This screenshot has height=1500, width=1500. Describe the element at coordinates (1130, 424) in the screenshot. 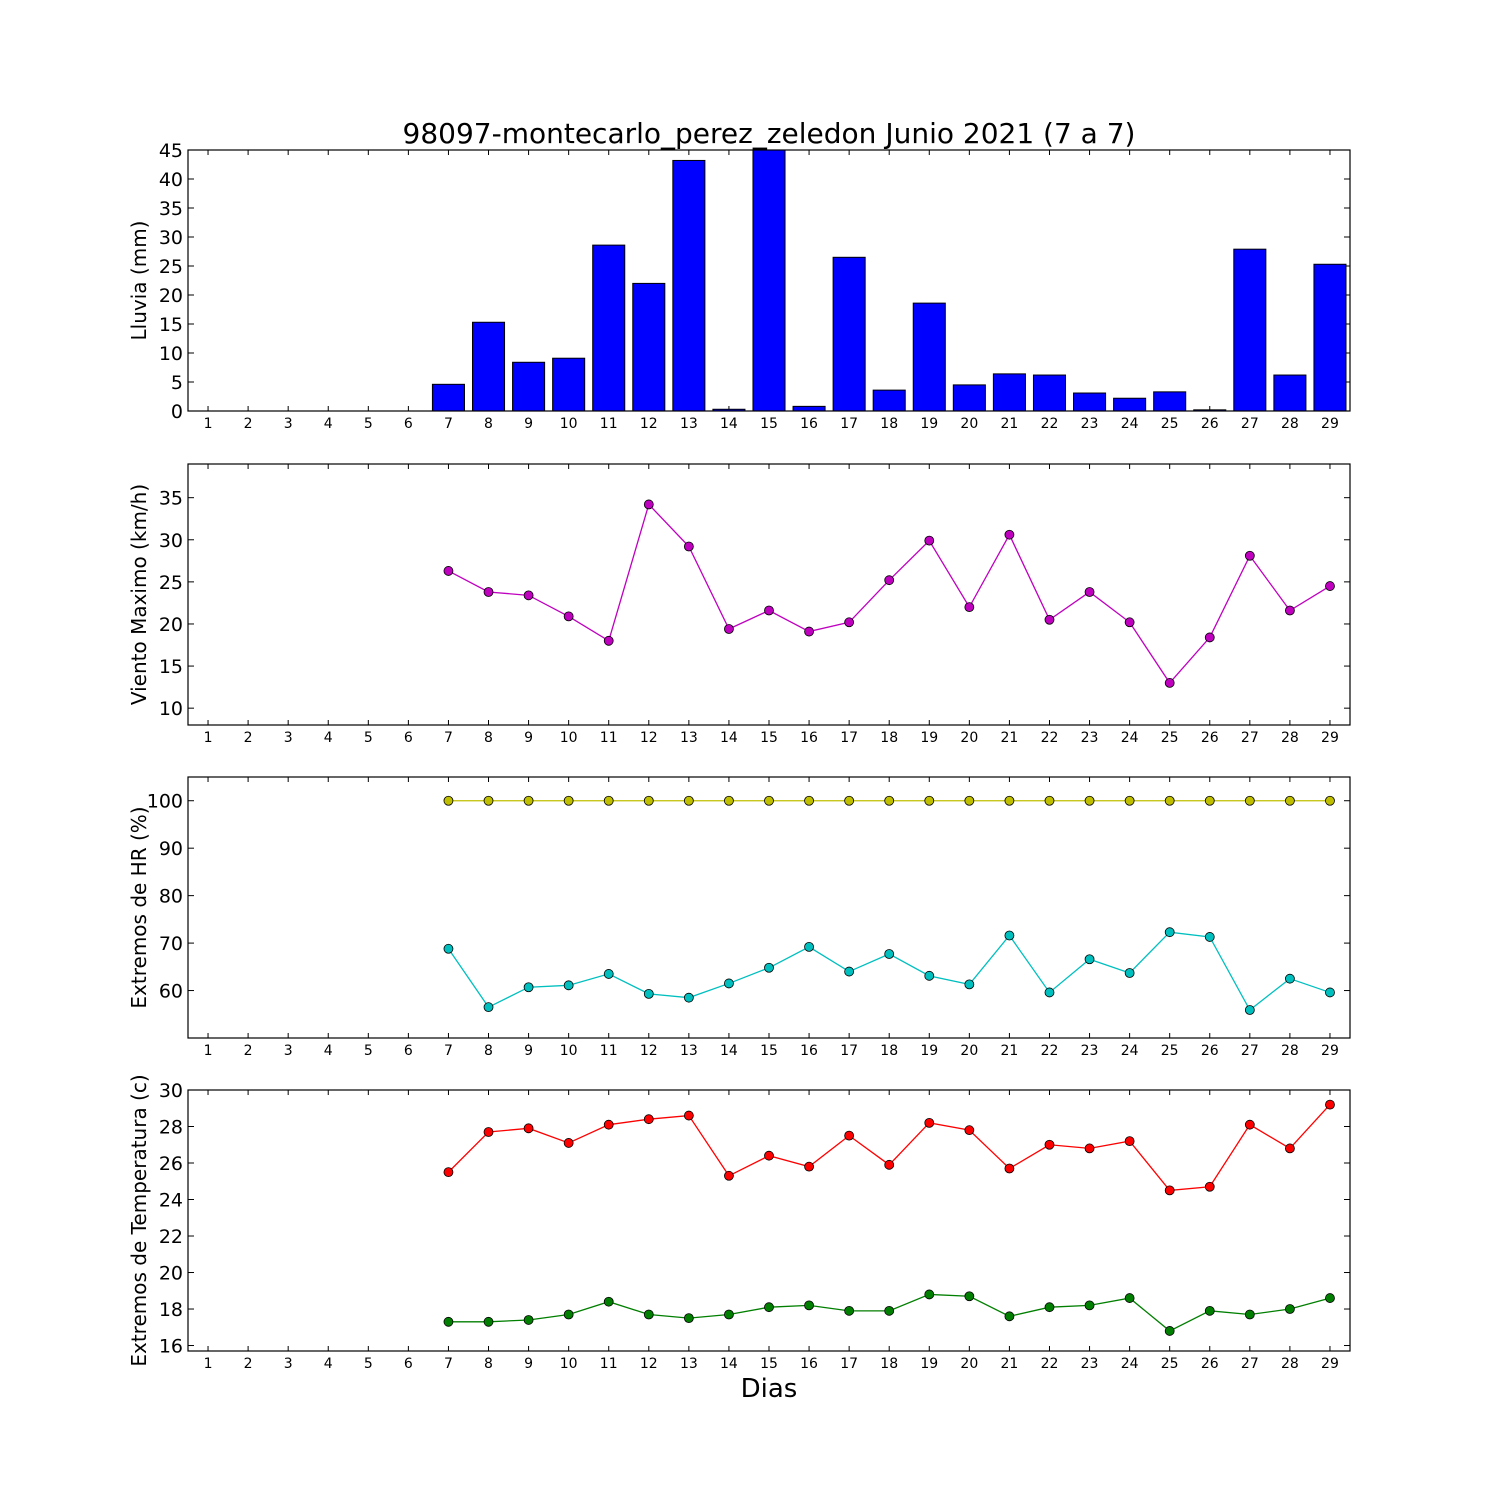

I see `x-tick-label: 24` at that location.